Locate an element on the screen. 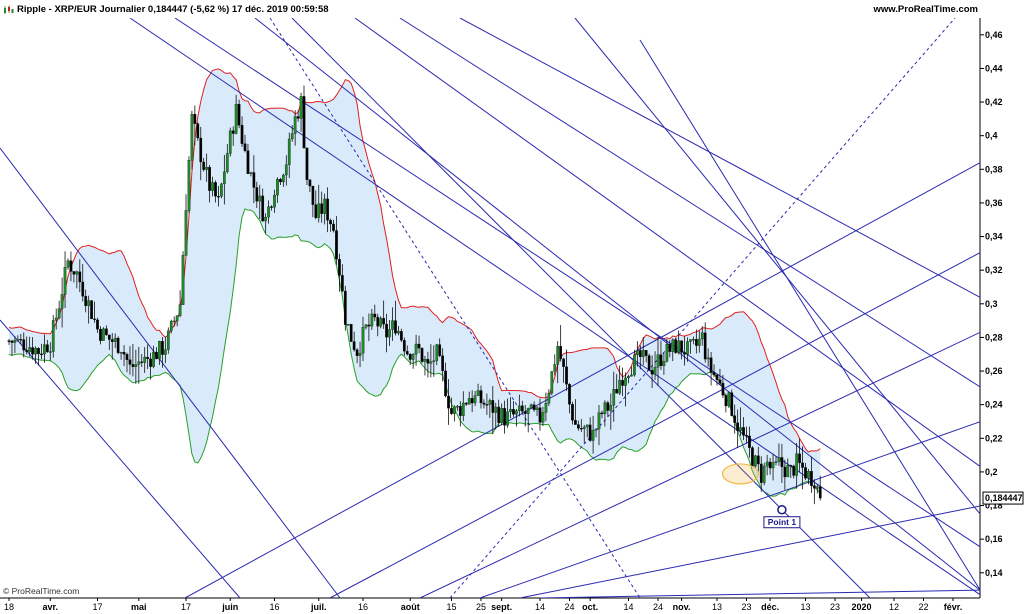 This screenshot has height=614, width=1024. highlight-ellipse is located at coordinates (740, 474).